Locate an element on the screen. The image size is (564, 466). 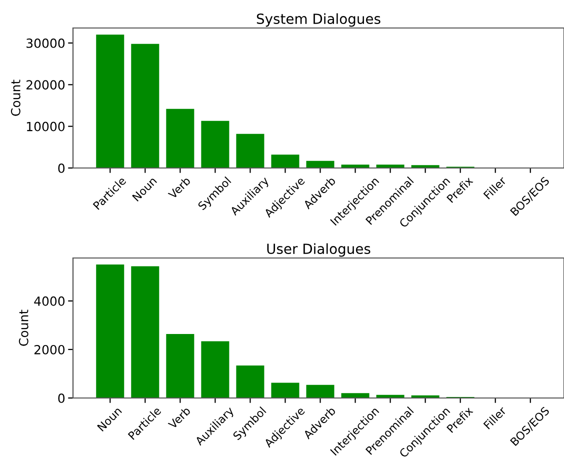
y-tick-label: 4000 is located at coordinates (49, 301).